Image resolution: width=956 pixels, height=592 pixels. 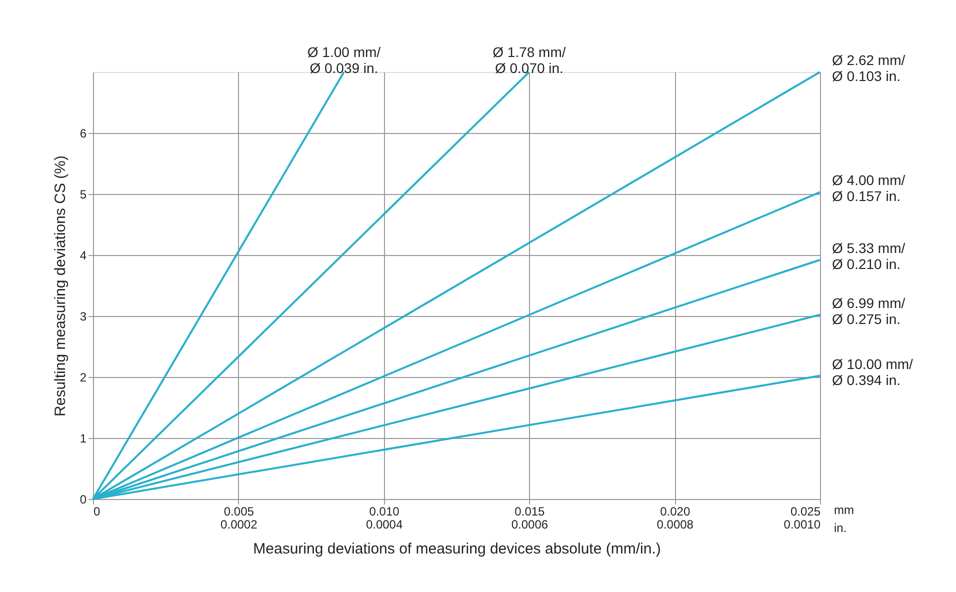 What do you see at coordinates (384, 511) in the screenshot?
I see `x-tick-label: 0.010` at bounding box center [384, 511].